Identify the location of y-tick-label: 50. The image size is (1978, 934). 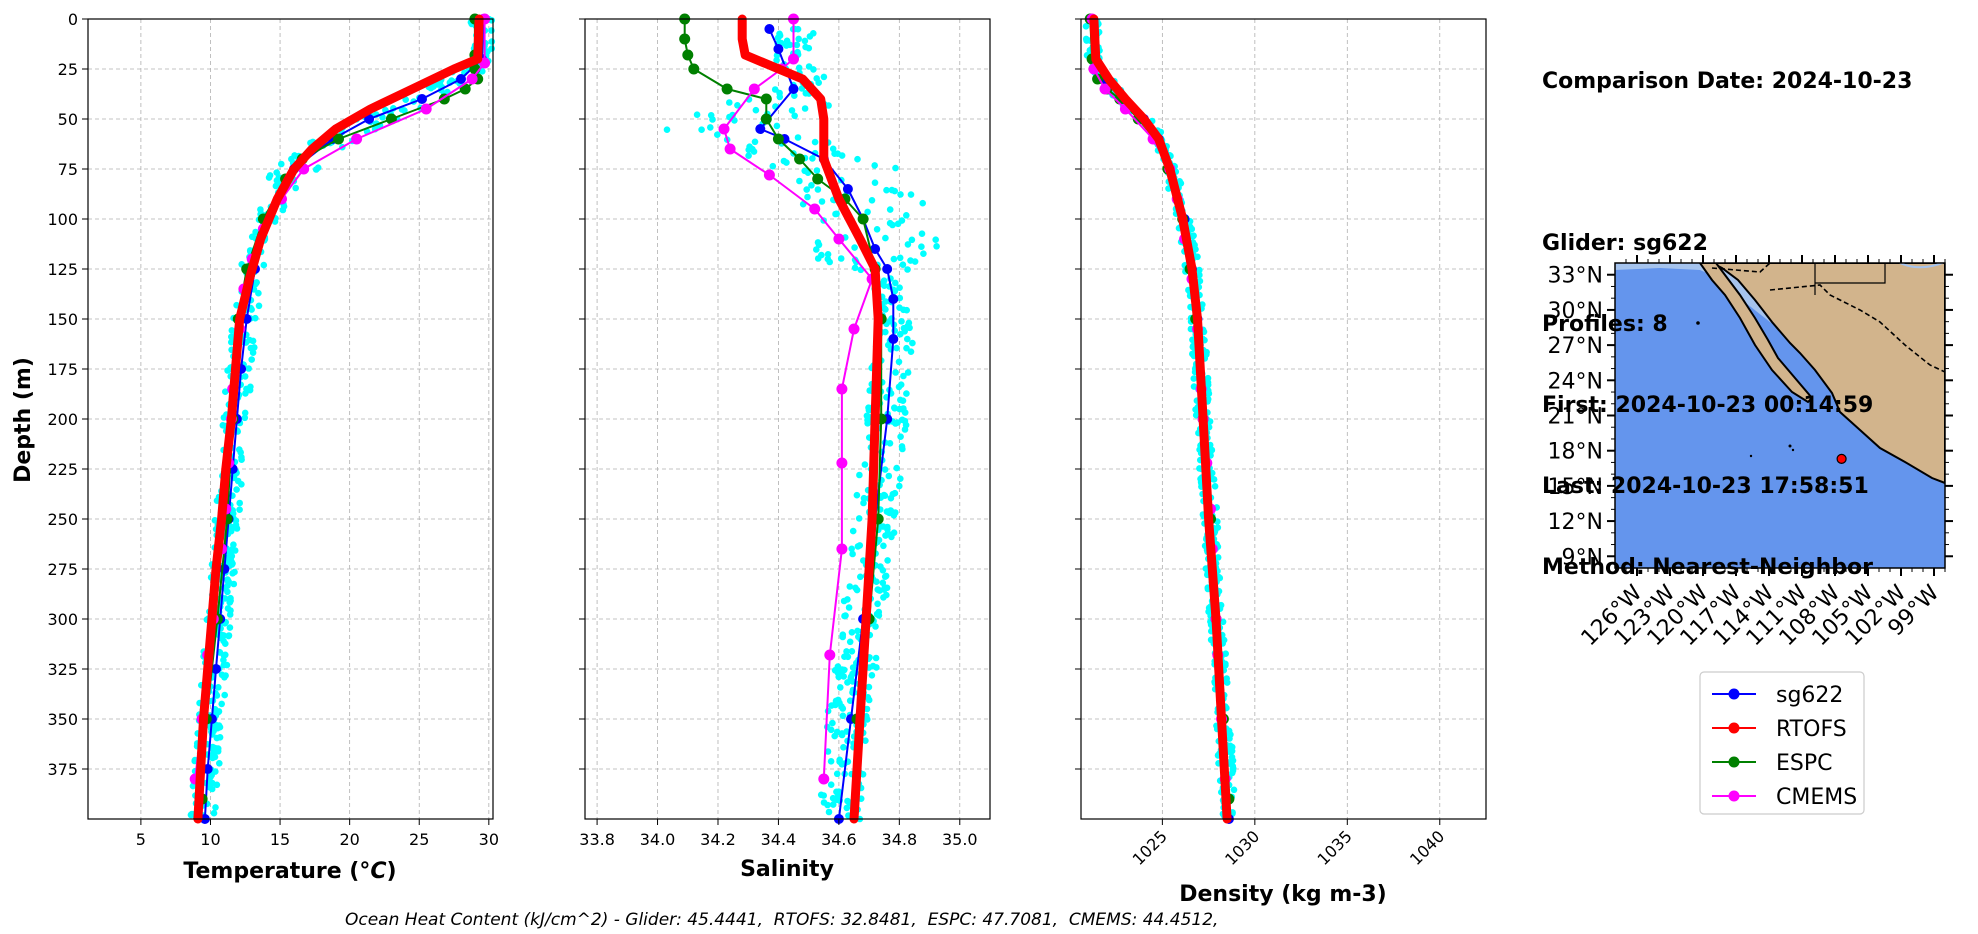
(68, 119).